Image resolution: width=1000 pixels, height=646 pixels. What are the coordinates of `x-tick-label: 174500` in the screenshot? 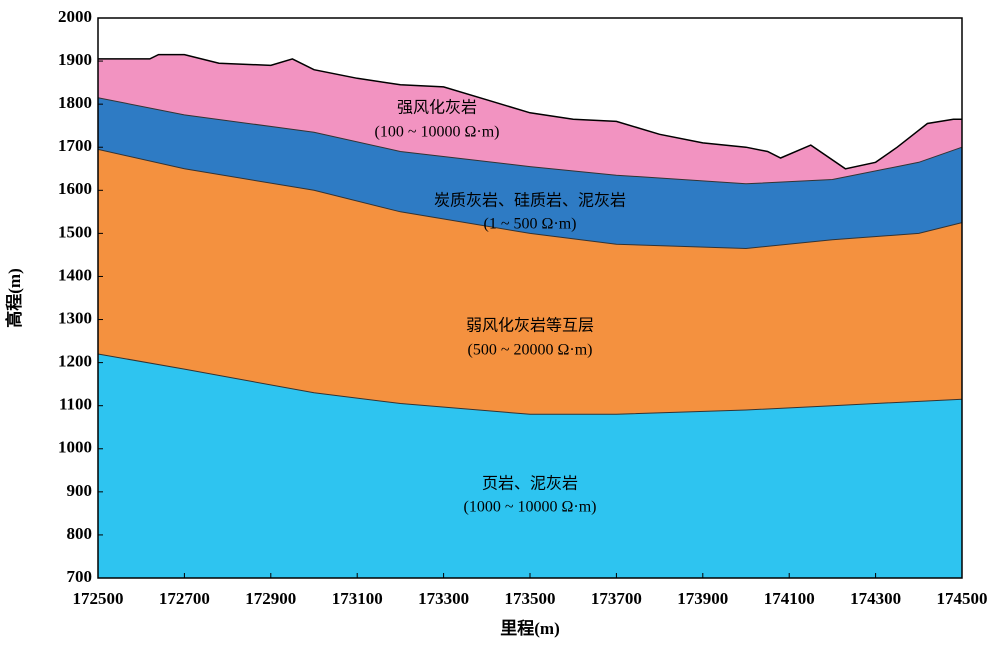 It's located at (962, 598).